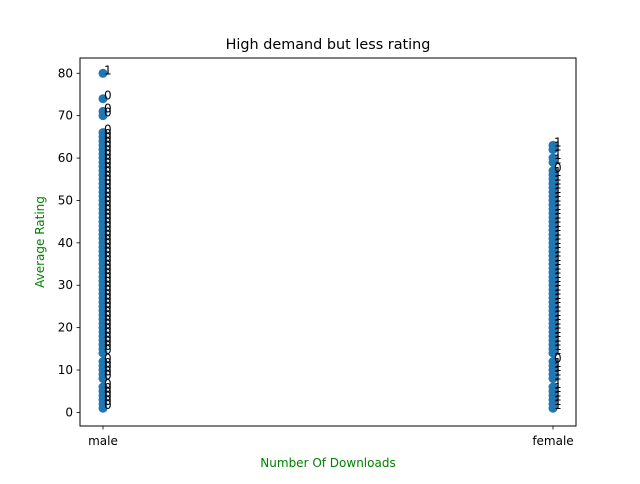 The width and height of the screenshot is (640, 484). I want to click on y-tick-label: 20, so click(65, 328).